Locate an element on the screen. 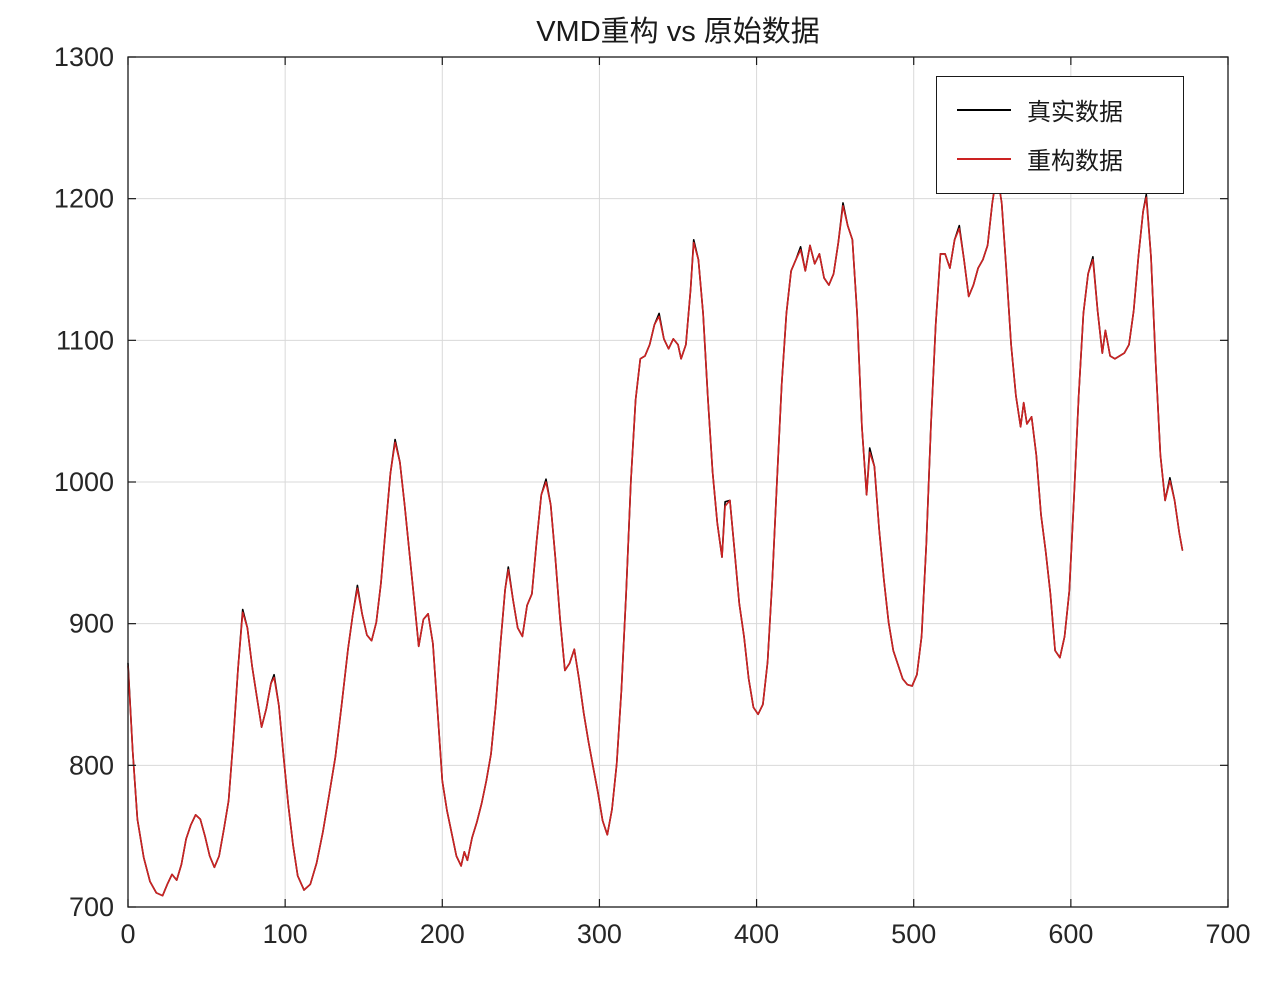 Image resolution: width=1265 pixels, height=985 pixels. y-tick-label: 1200 is located at coordinates (84, 199).